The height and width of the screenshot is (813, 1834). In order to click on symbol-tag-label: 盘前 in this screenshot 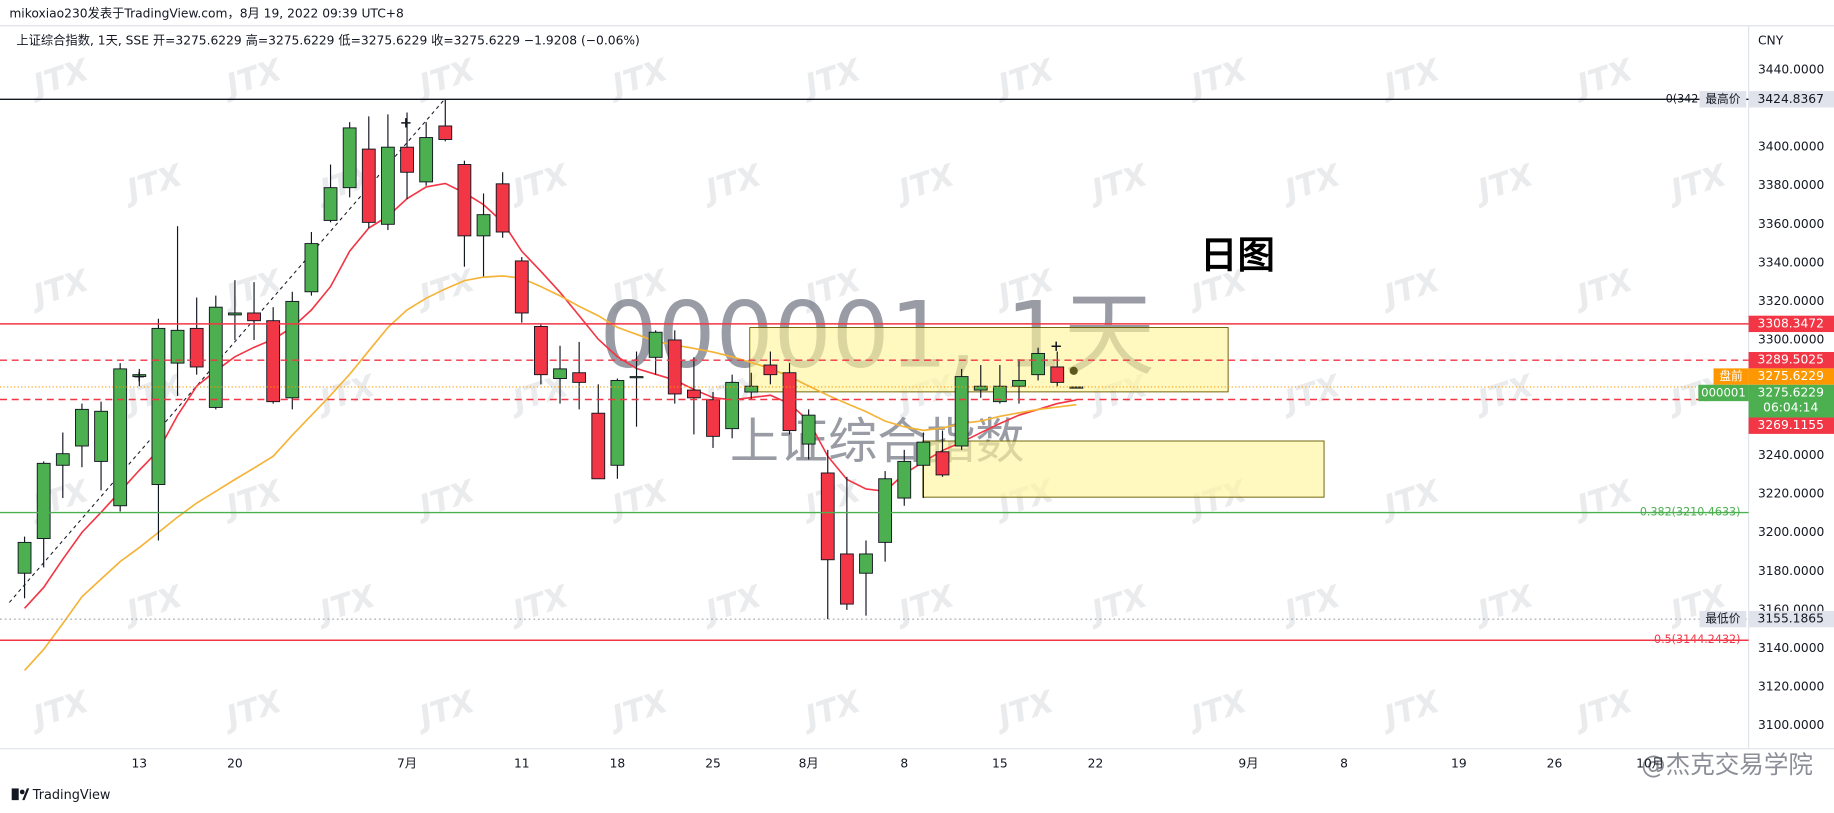, I will do `click(1731, 376)`.